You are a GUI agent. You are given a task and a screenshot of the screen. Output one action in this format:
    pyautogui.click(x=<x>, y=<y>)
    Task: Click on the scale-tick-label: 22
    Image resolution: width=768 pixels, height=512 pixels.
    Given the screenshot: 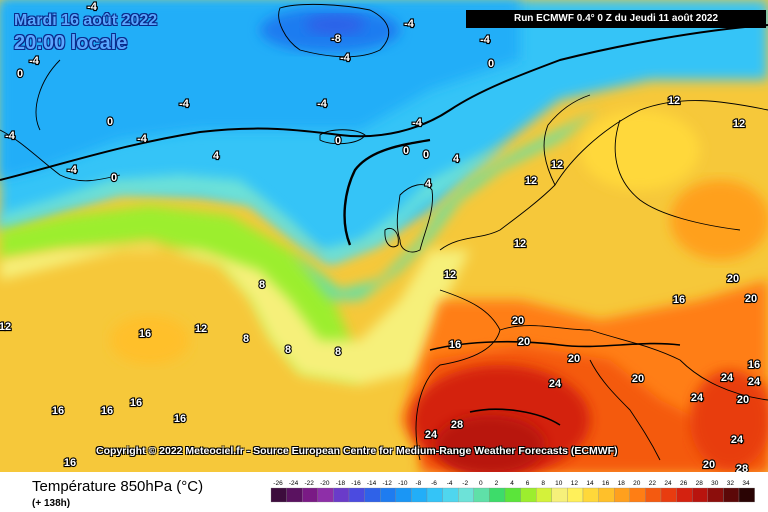 What is the action you would take?
    pyautogui.click(x=653, y=483)
    